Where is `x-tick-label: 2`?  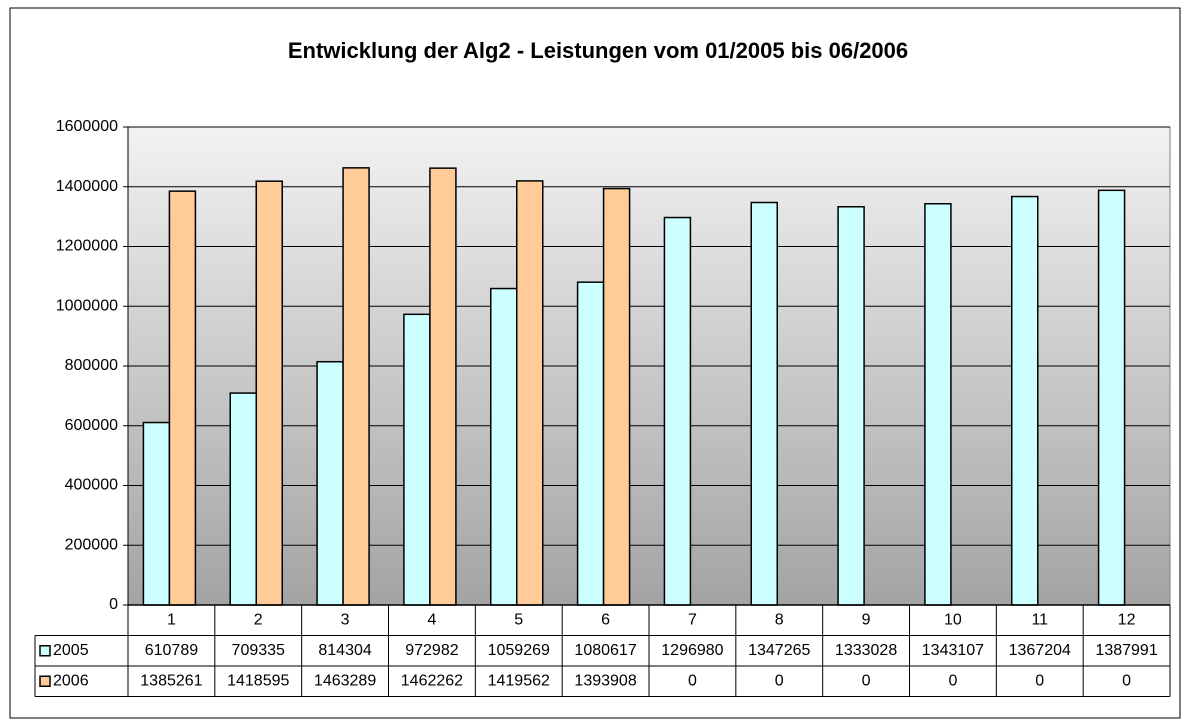 x-tick-label: 2 is located at coordinates (258, 619).